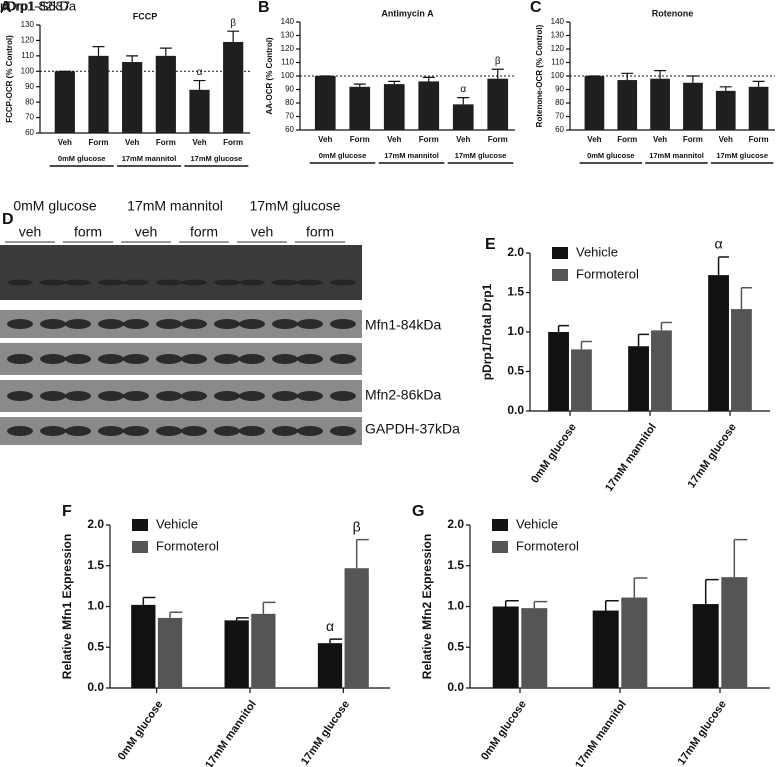 The image size is (782, 767). What do you see at coordinates (28, 70) in the screenshot?
I see `y-tick-label: 100` at bounding box center [28, 70].